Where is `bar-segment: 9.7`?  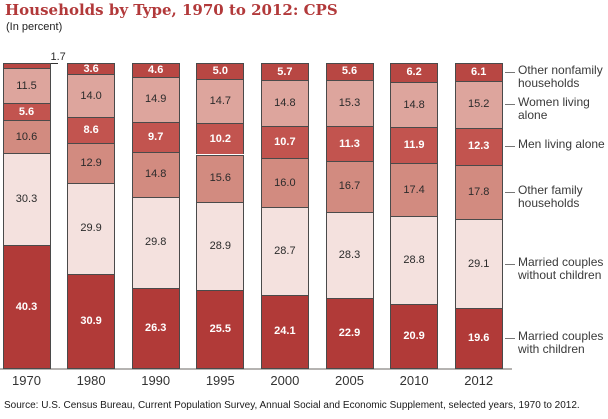
bar-segment: 9.7 is located at coordinates (155, 137).